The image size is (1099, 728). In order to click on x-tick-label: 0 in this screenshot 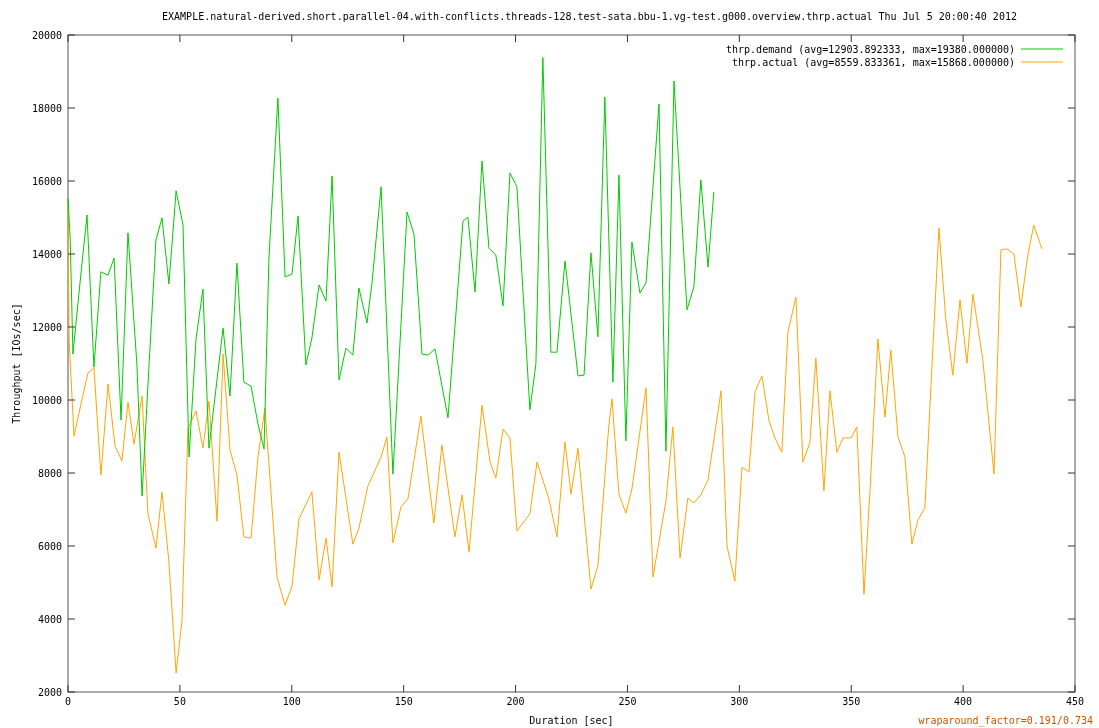, I will do `click(68, 701)`.